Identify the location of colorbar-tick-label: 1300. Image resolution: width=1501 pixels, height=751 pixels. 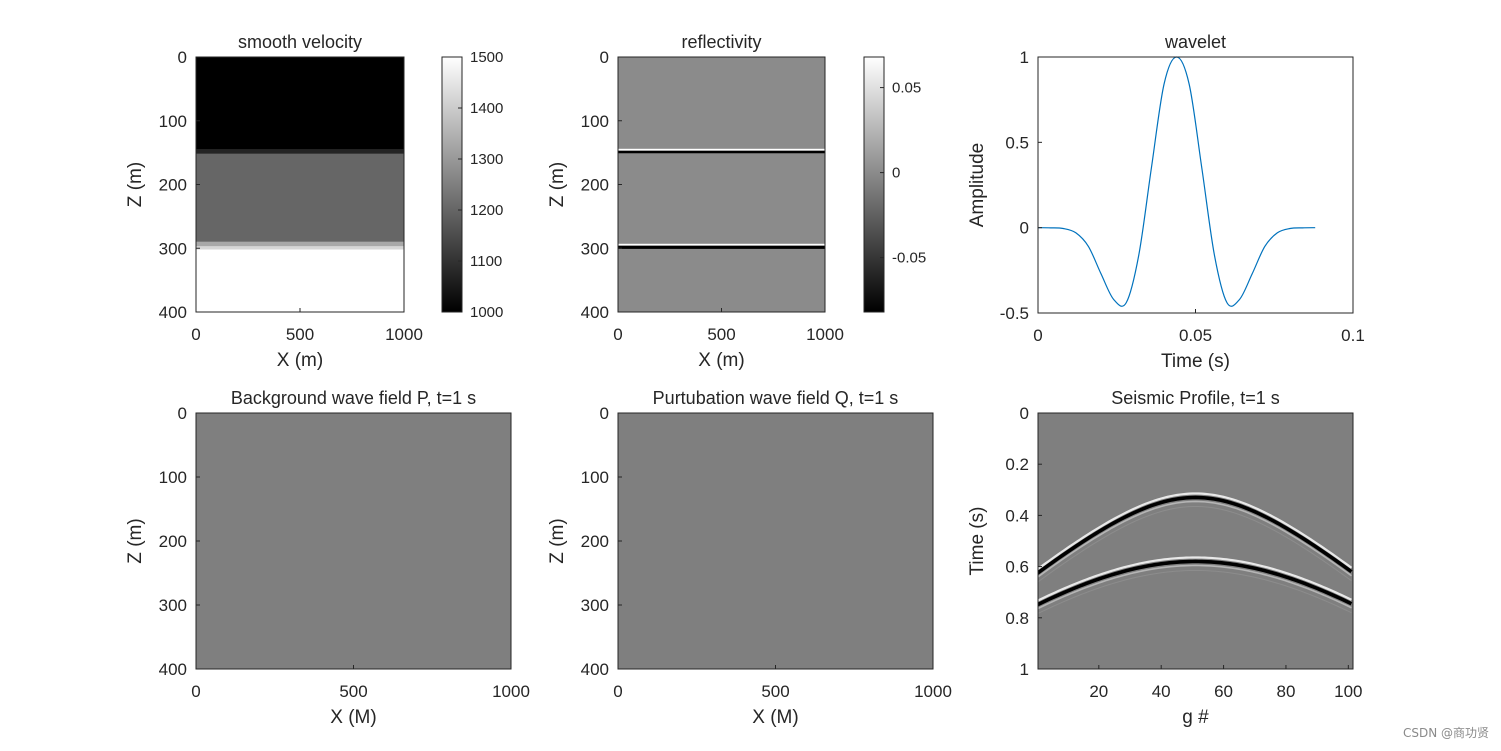
(486, 159).